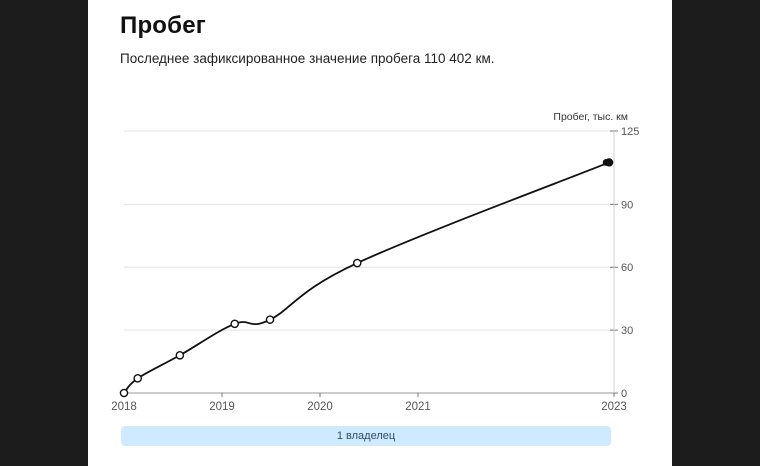 The width and height of the screenshot is (760, 466). I want to click on owner-bar: 1 владелец, so click(366, 436).